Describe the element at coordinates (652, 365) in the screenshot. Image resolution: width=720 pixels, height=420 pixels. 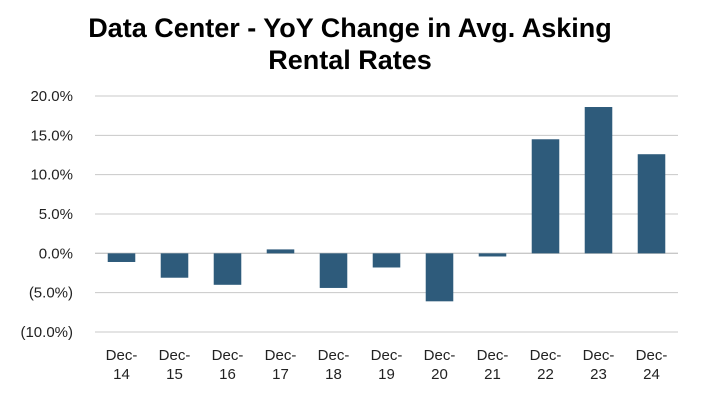
I see `x-tick-label: Dec-24` at that location.